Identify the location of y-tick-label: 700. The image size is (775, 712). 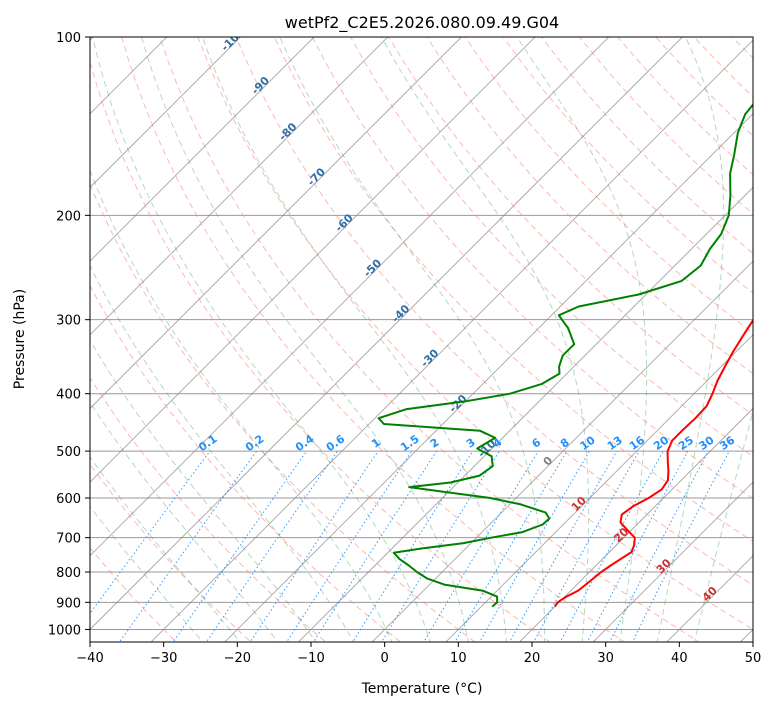
(68, 539).